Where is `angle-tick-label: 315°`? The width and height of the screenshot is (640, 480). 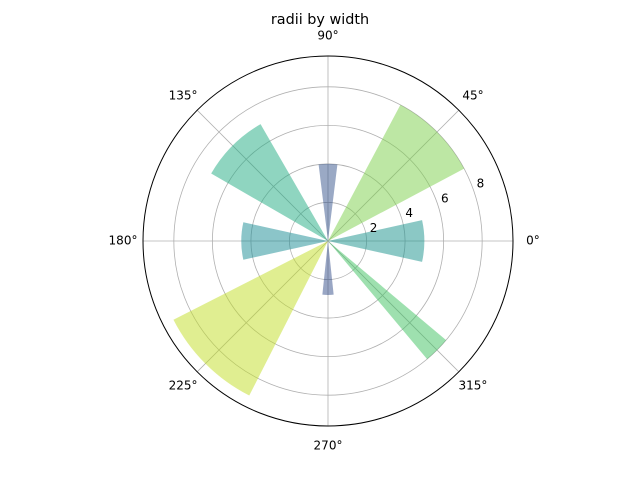 angle-tick-label: 315° is located at coordinates (473, 385).